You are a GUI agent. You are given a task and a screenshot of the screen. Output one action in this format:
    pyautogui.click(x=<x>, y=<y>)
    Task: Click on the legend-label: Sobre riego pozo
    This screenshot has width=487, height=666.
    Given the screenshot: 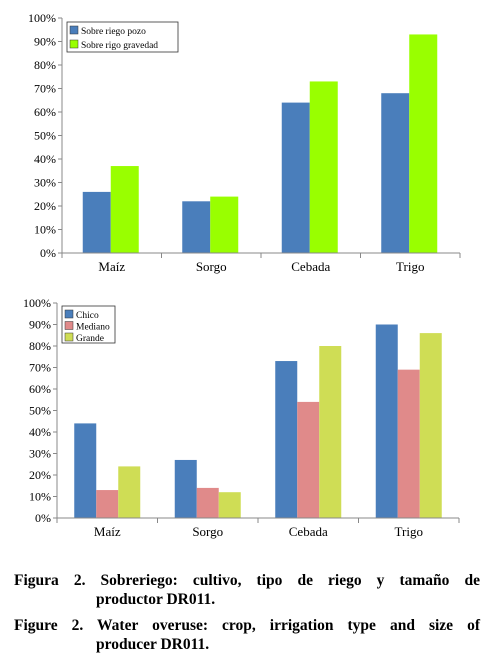 What is the action you would take?
    pyautogui.click(x=113, y=32)
    